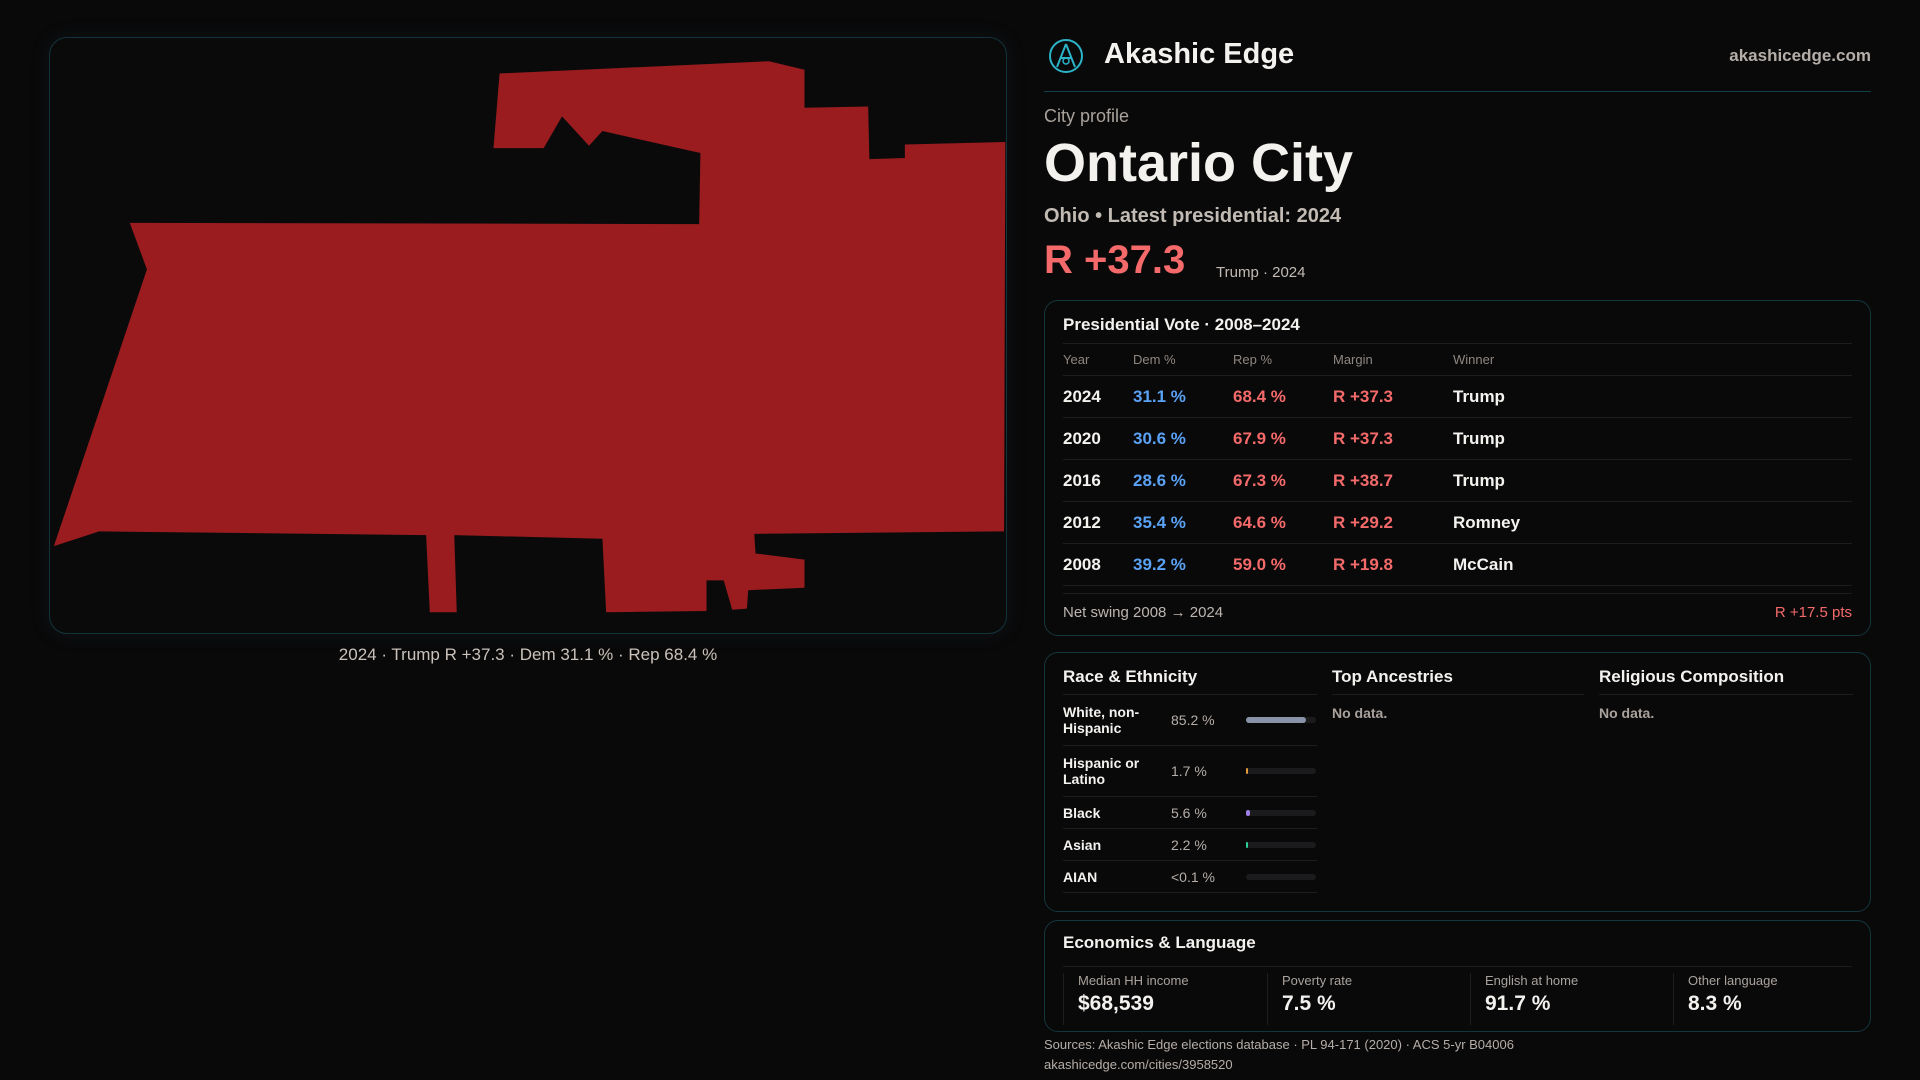 This screenshot has width=1920, height=1080. Describe the element at coordinates (1190, 674) in the screenshot. I see `race-title: Race & Ethnicity` at that location.